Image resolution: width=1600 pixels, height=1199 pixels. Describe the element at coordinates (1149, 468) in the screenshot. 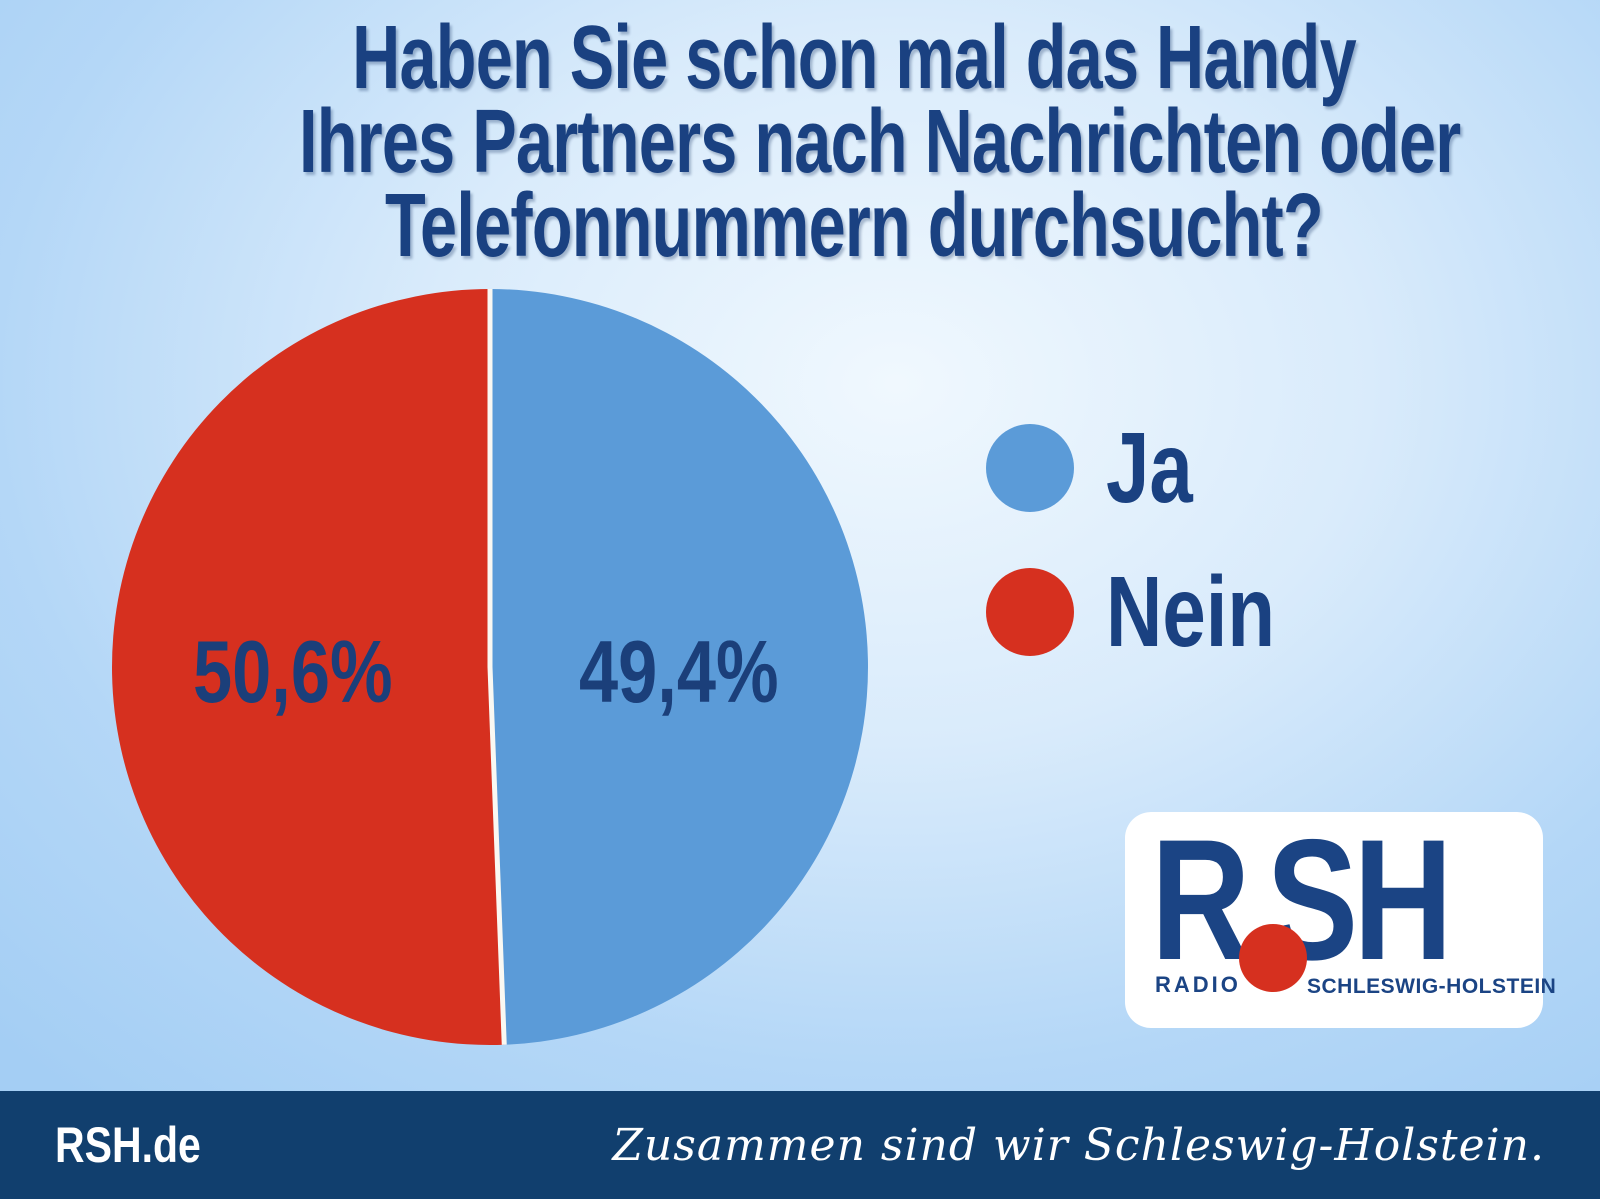

I see `legend-label-ja: Ja` at that location.